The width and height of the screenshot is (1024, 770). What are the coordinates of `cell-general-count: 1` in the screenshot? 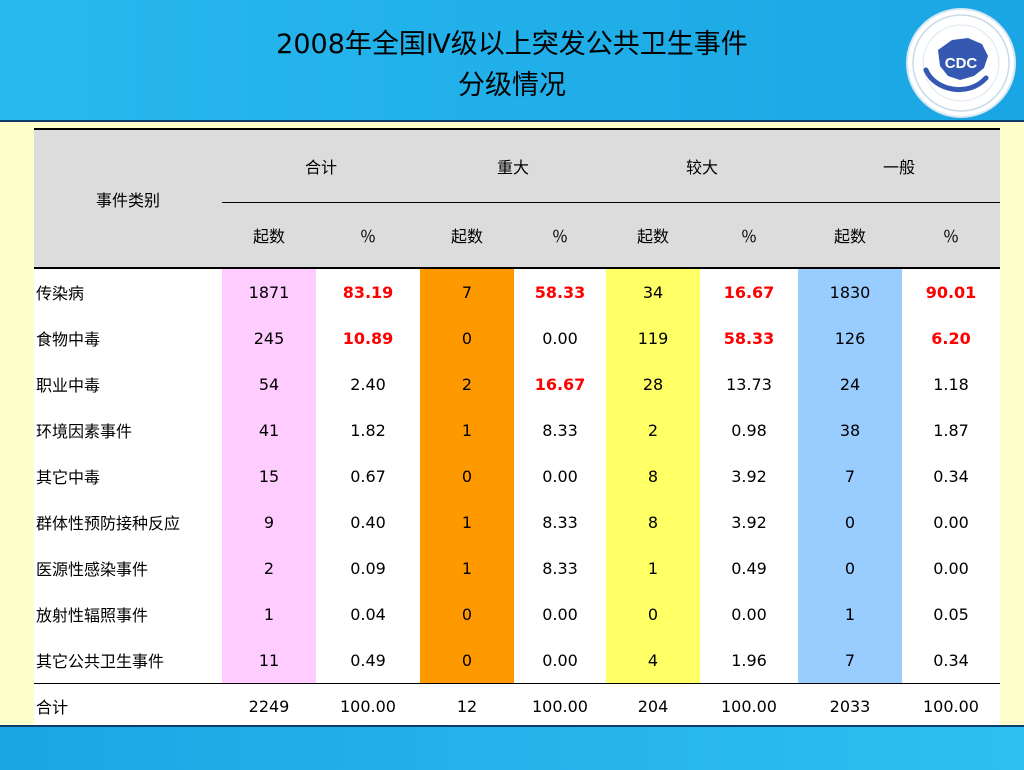 It's located at (850, 614).